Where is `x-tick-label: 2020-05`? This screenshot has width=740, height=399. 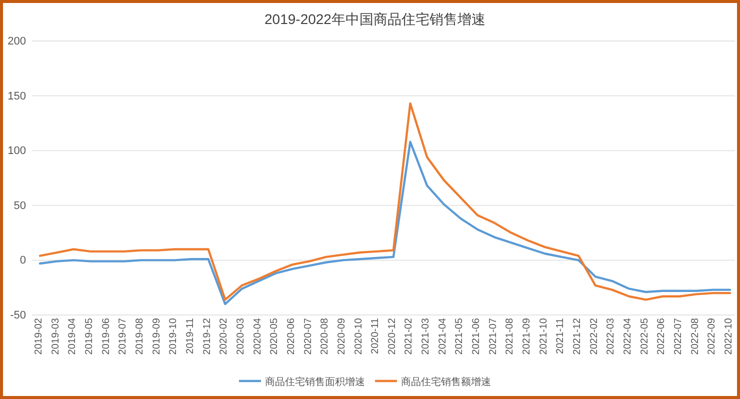 x-tick-label: 2020-05 is located at coordinates (274, 336).